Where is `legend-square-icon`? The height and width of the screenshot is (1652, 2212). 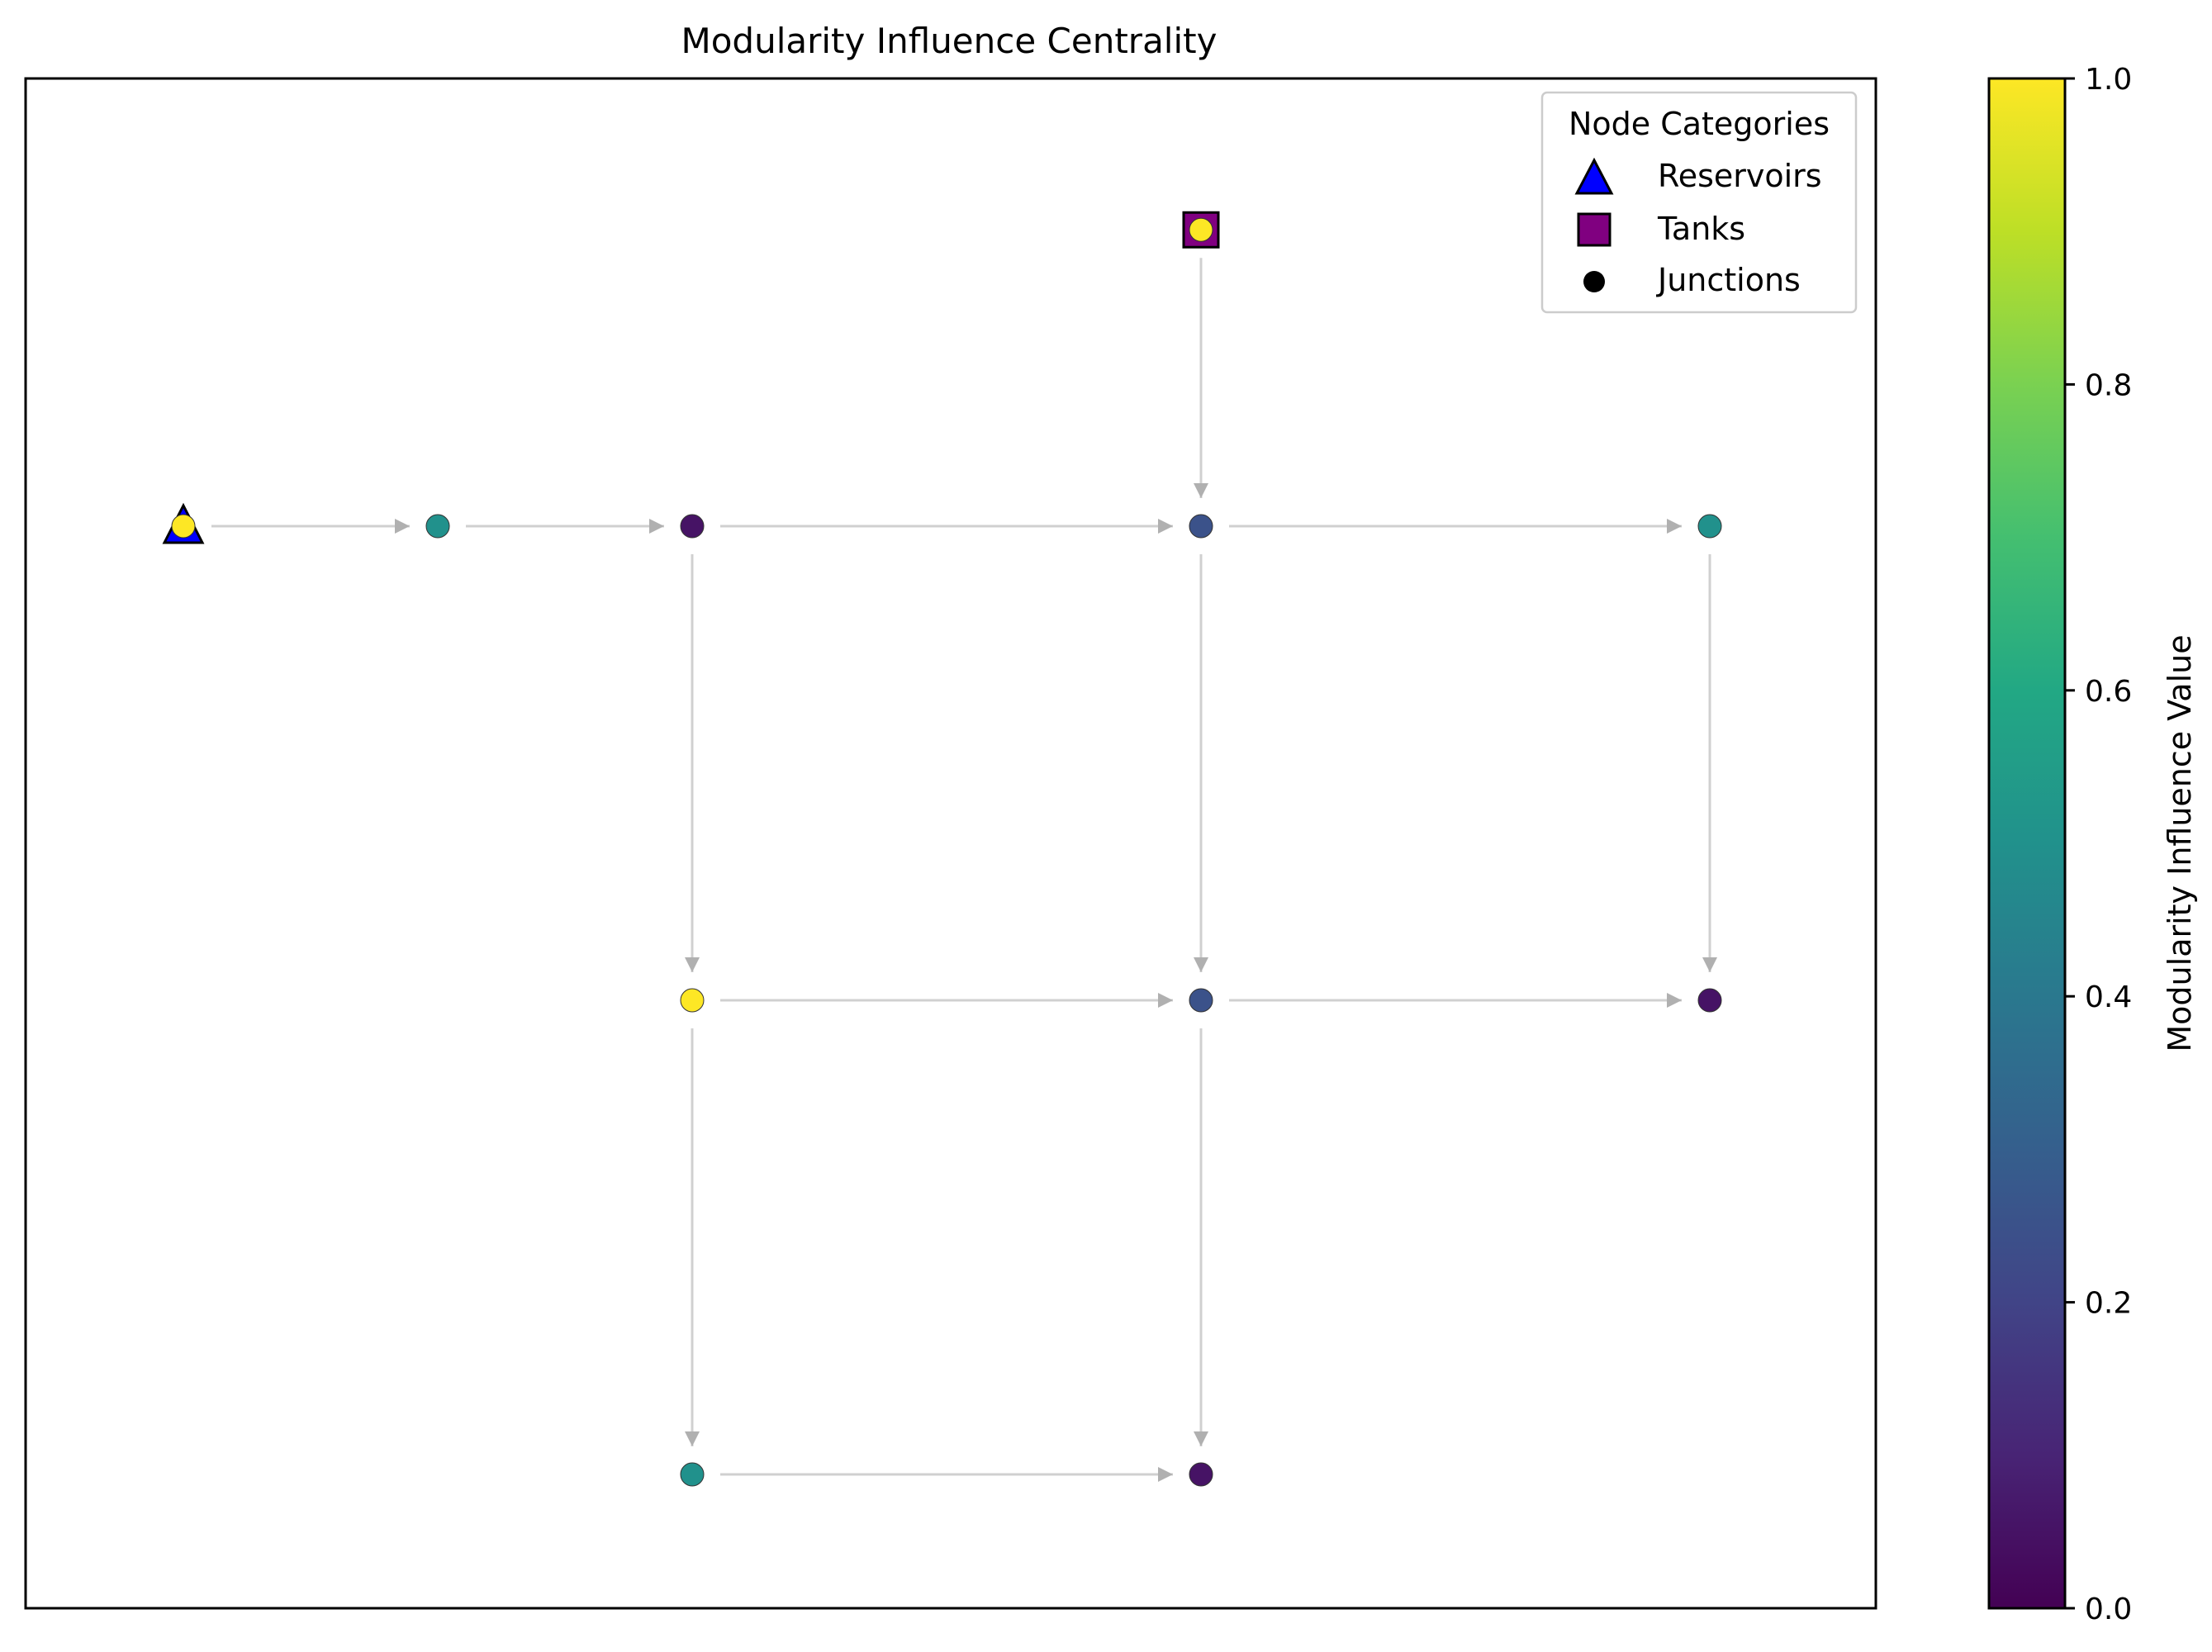
legend-square-icon is located at coordinates (1594, 229).